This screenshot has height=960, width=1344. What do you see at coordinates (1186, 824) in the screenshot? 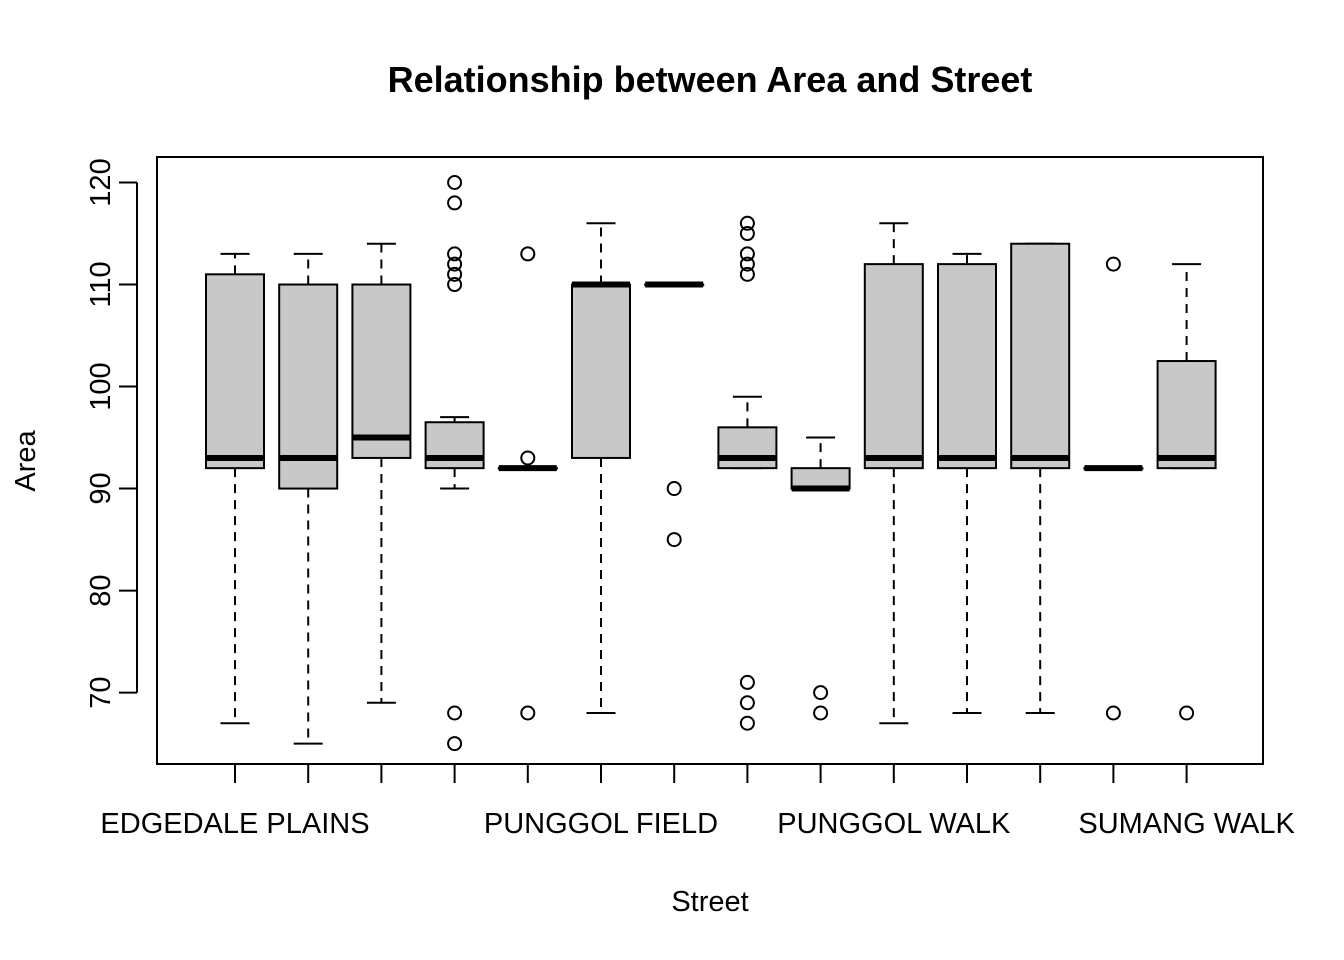
I see `x-tick-label: SUMANG WALK` at bounding box center [1186, 824].